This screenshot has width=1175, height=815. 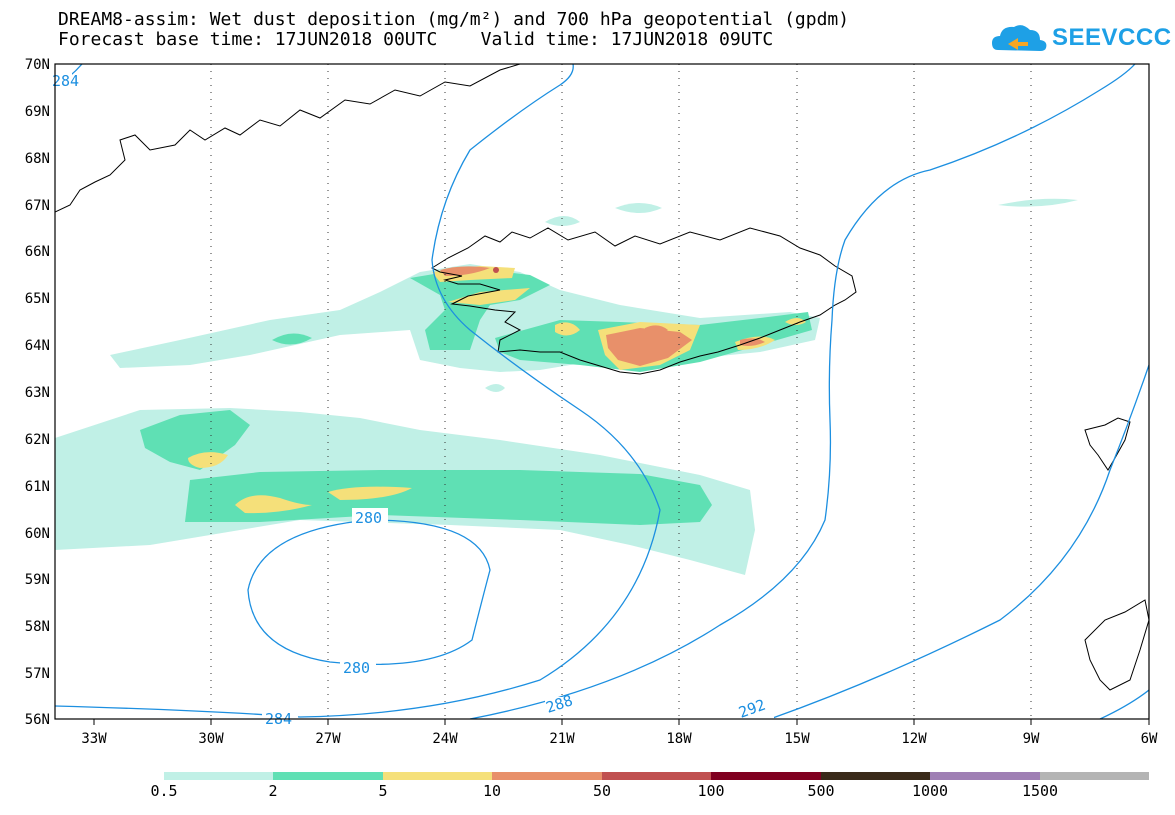 What do you see at coordinates (37, 627) in the screenshot?
I see `lat-label: 58N` at bounding box center [37, 627].